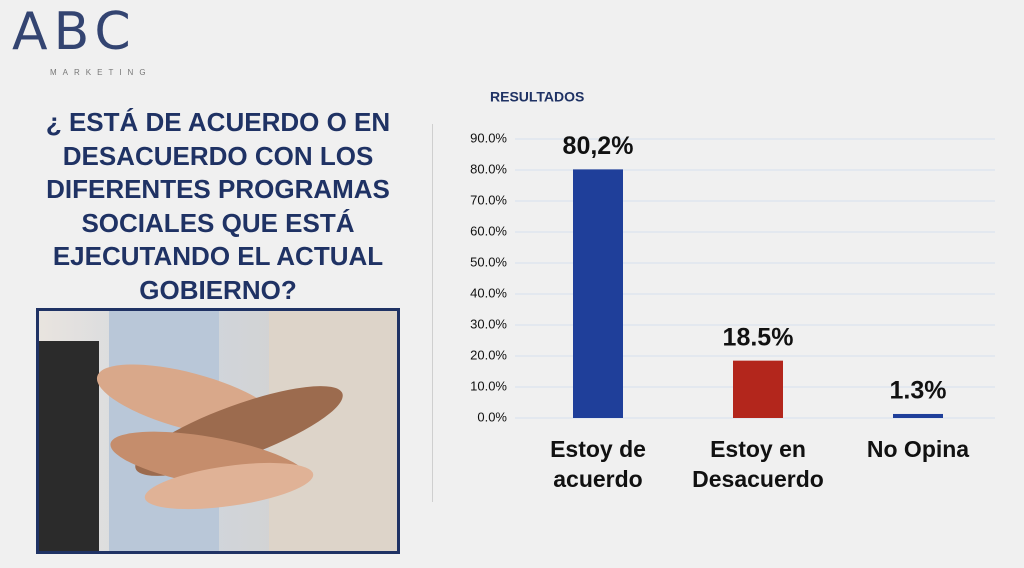 The width and height of the screenshot is (1024, 568). Describe the element at coordinates (488, 323) in the screenshot. I see `y-tick-label: 30.0%` at that location.